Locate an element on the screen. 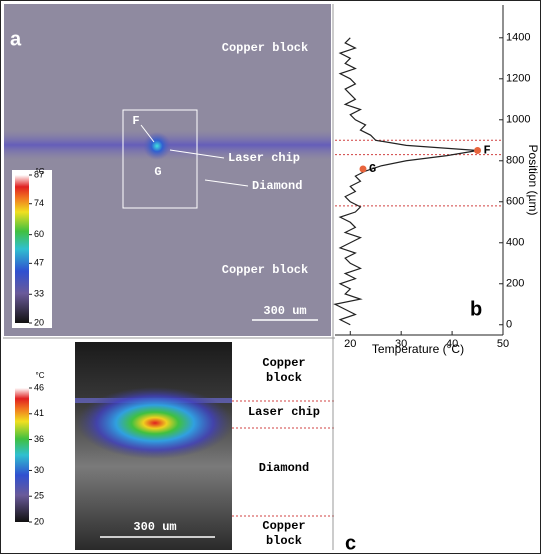 The image size is (541, 559). region-label: Diamond is located at coordinates (284, 468).